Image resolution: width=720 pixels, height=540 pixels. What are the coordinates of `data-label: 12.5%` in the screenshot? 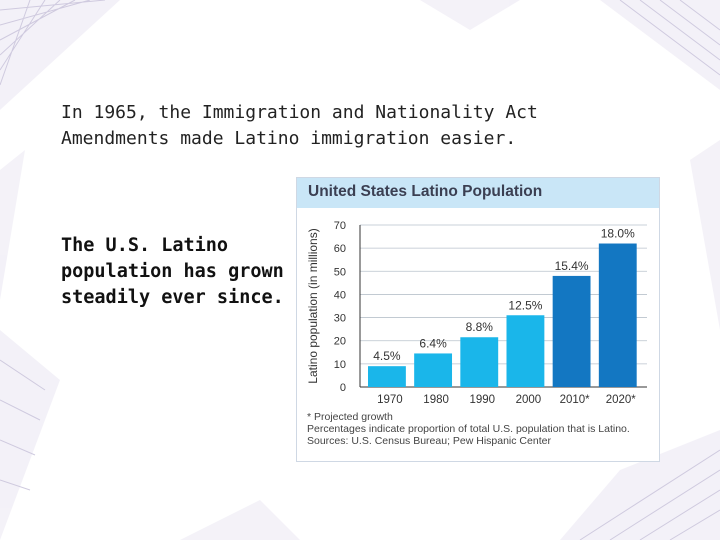 It's located at (525, 305).